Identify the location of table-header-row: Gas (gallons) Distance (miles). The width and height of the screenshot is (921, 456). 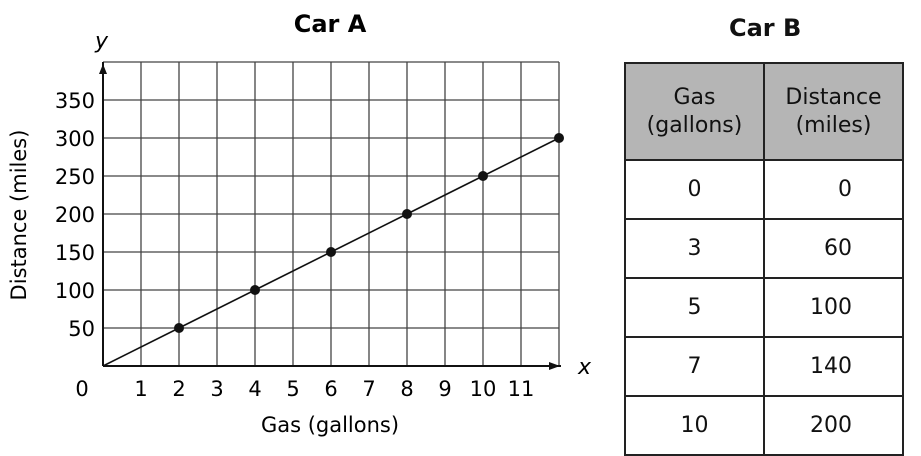
(764, 111).